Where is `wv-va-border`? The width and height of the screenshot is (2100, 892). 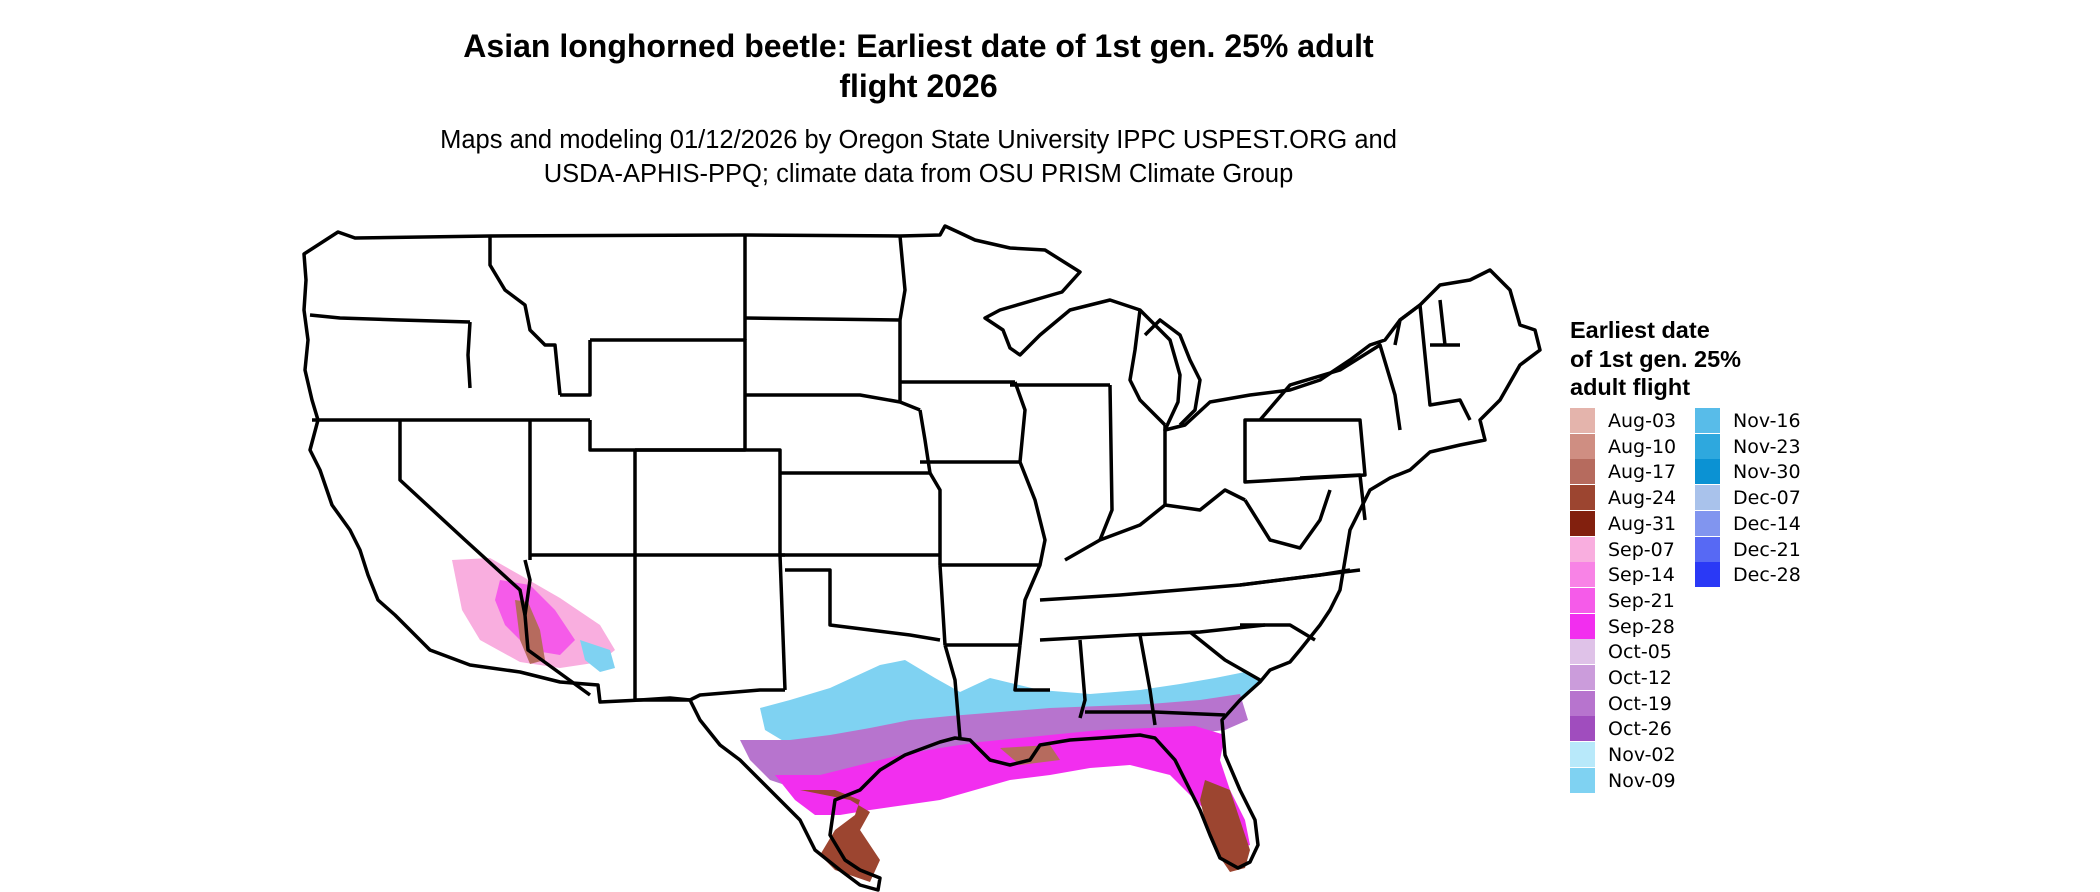
wv-va-border is located at coordinates (1287, 519).